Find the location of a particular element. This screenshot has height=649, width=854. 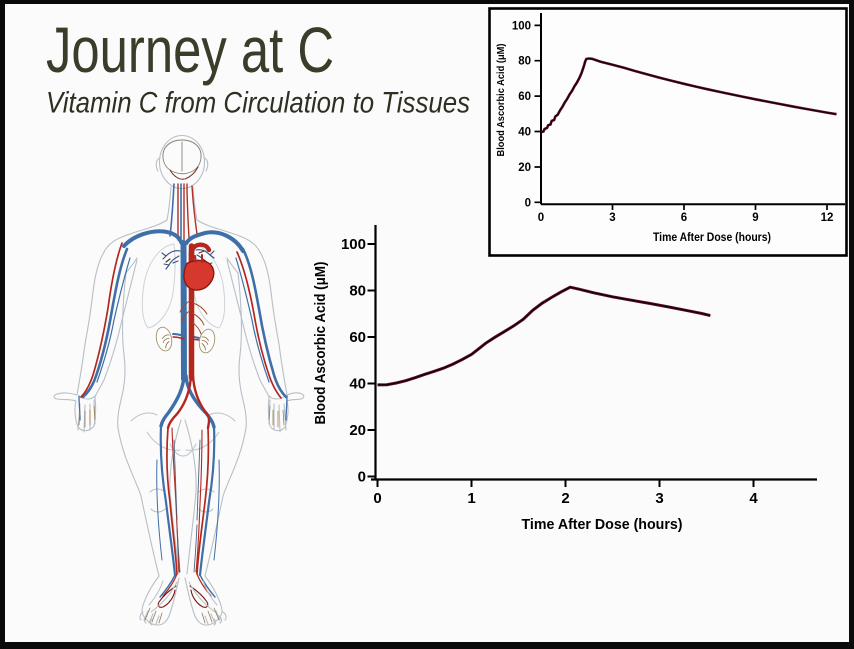

svg-text: 4 is located at coordinates (753, 498).